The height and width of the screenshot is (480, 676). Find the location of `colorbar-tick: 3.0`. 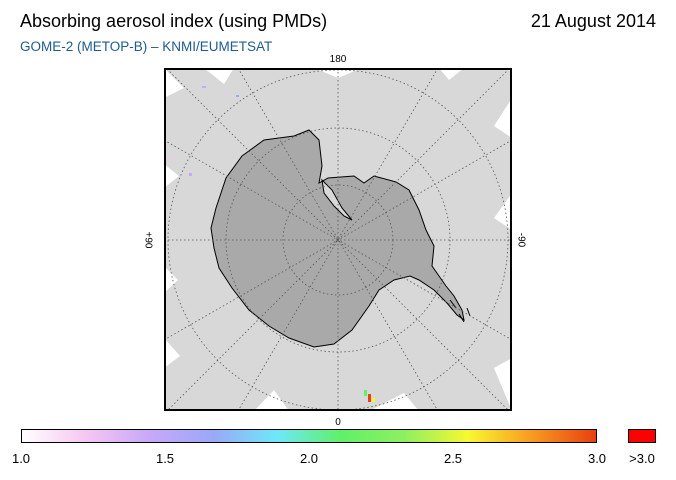

colorbar-tick: 3.0 is located at coordinates (597, 458).